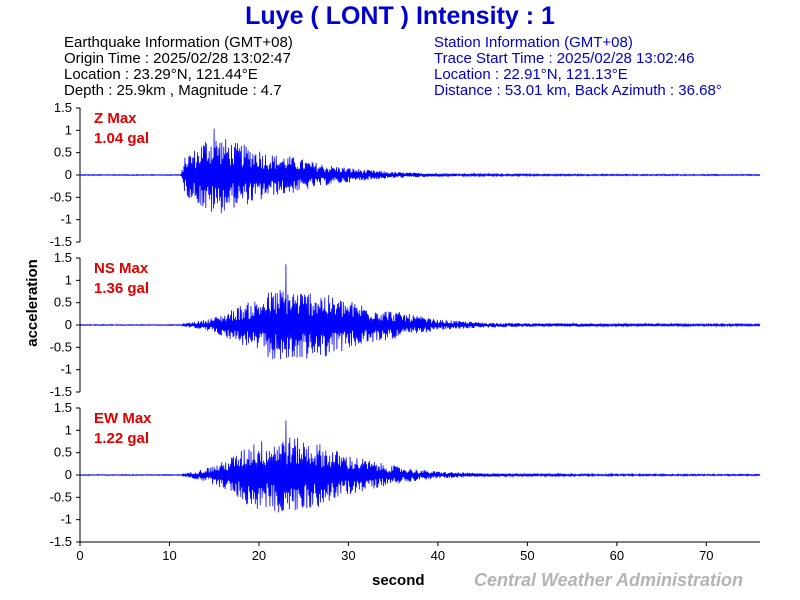  Describe the element at coordinates (177, 58) in the screenshot. I see `origin-time: Origin Time : 2025/02/28 13:02:47` at that location.